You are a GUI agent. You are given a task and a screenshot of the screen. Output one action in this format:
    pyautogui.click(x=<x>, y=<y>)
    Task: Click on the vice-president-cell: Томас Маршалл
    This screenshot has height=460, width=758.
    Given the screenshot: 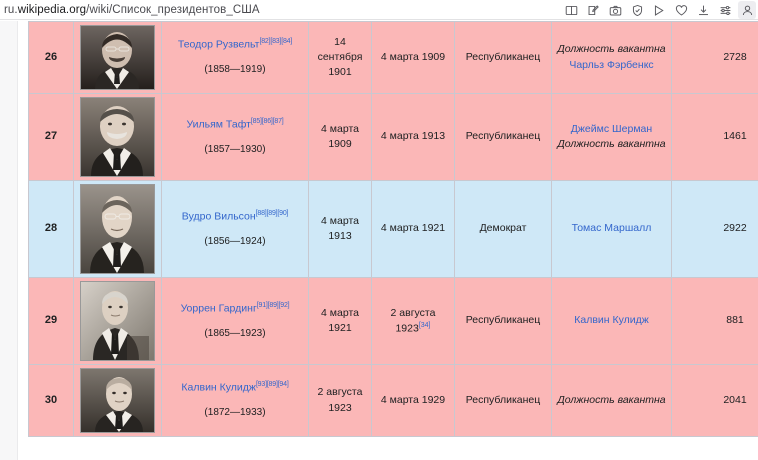 What is the action you would take?
    pyautogui.click(x=611, y=229)
    